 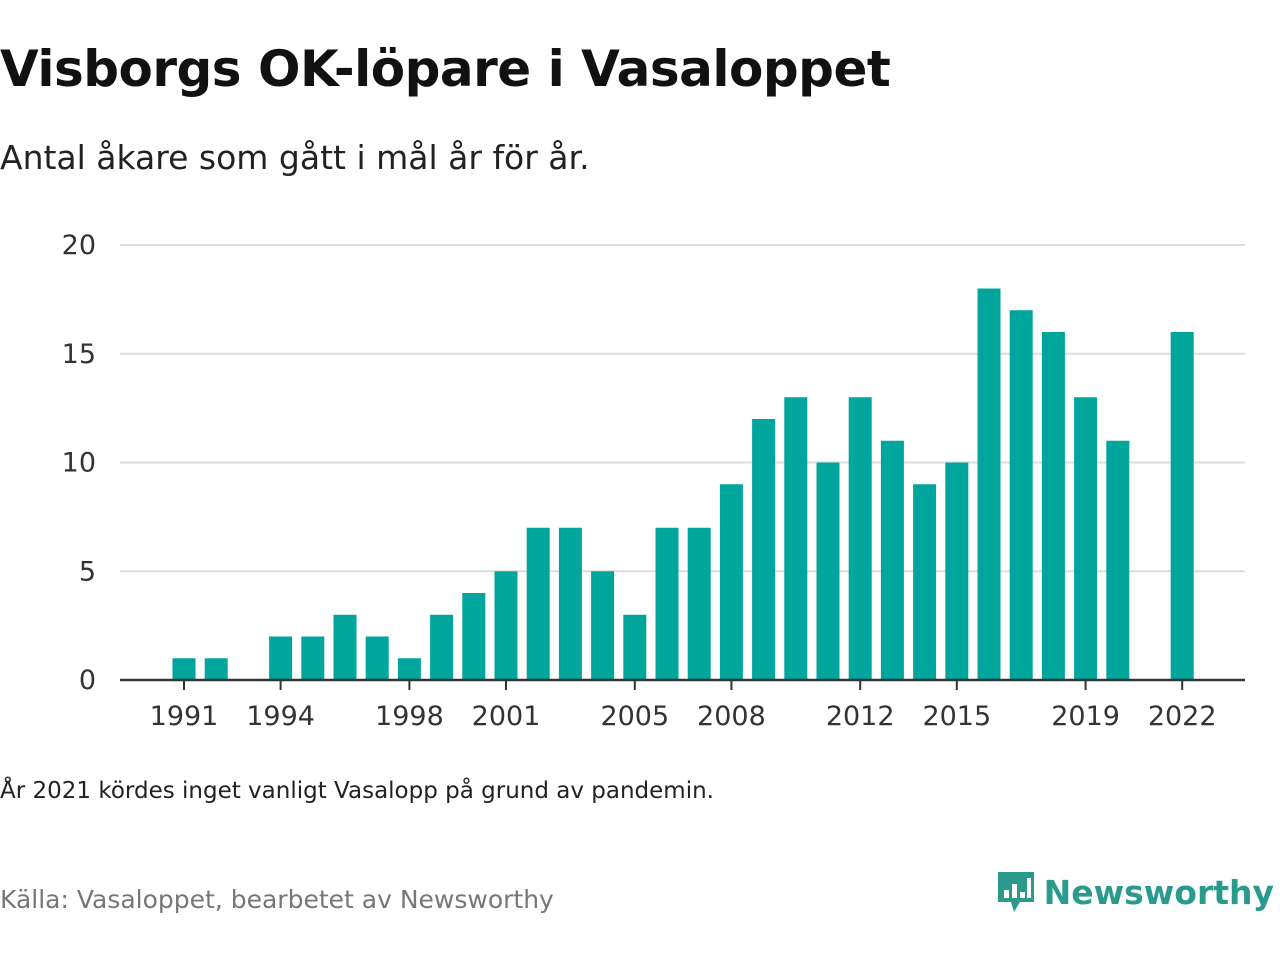 What do you see at coordinates (1021, 495) in the screenshot?
I see `bar-2017` at bounding box center [1021, 495].